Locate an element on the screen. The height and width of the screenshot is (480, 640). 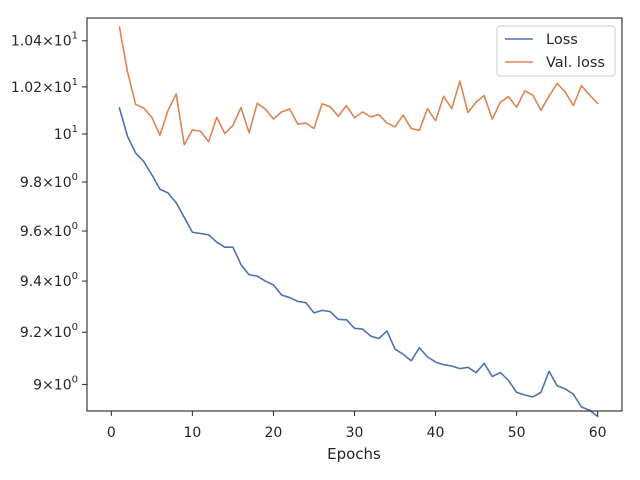
y-tick-label: 9×100 is located at coordinates (55, 383).